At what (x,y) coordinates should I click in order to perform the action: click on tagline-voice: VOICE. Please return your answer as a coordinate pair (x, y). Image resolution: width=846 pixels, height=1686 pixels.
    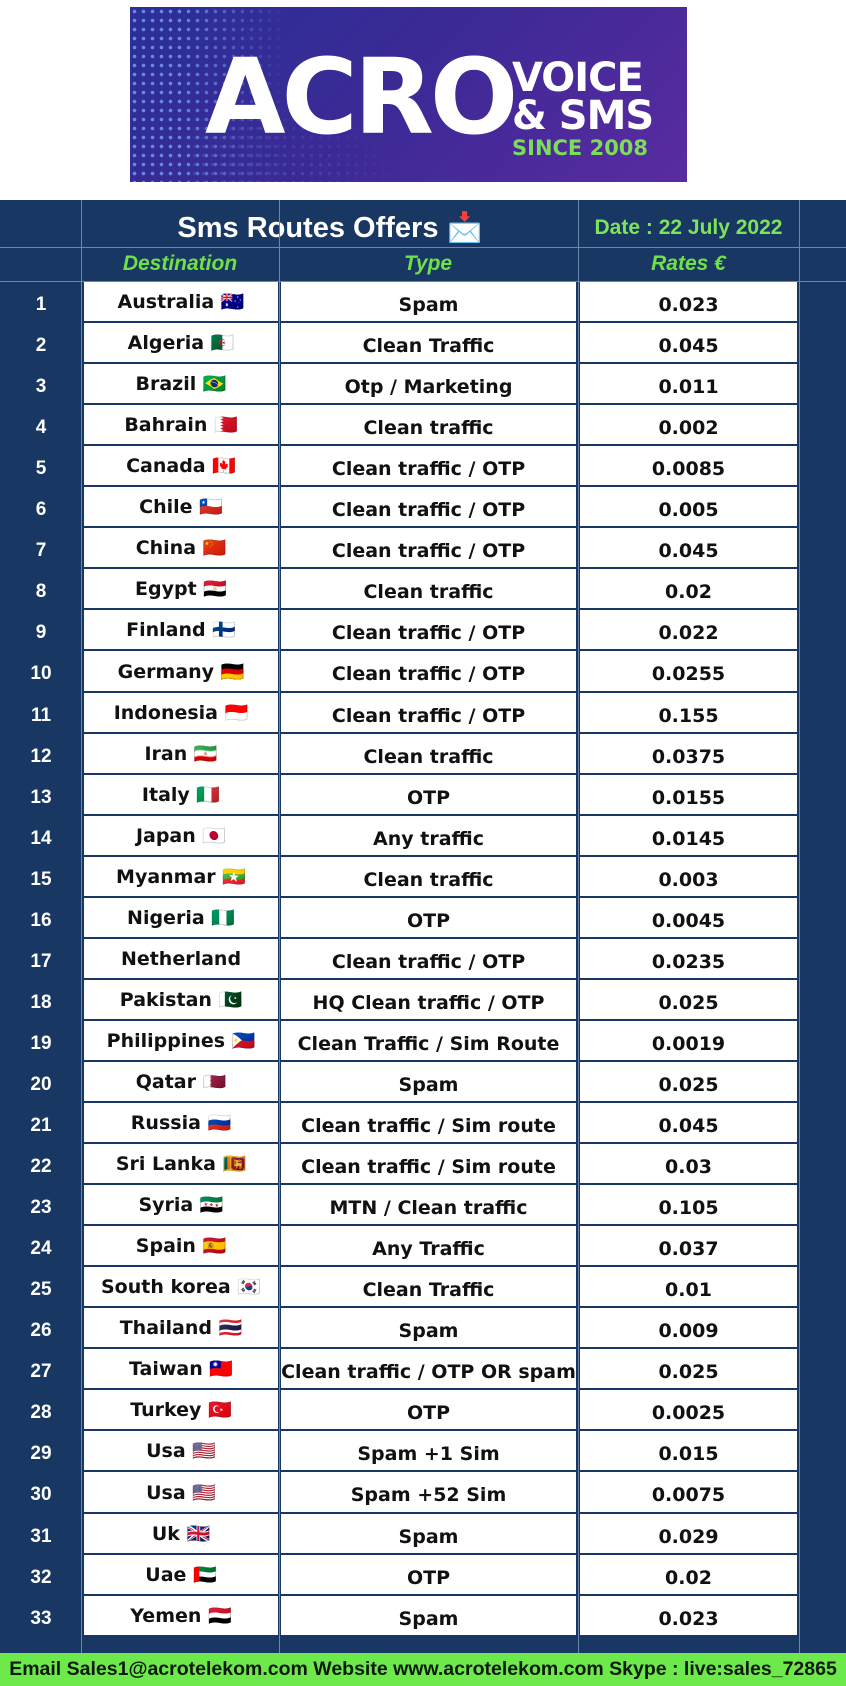
    Looking at the image, I should click on (578, 78).